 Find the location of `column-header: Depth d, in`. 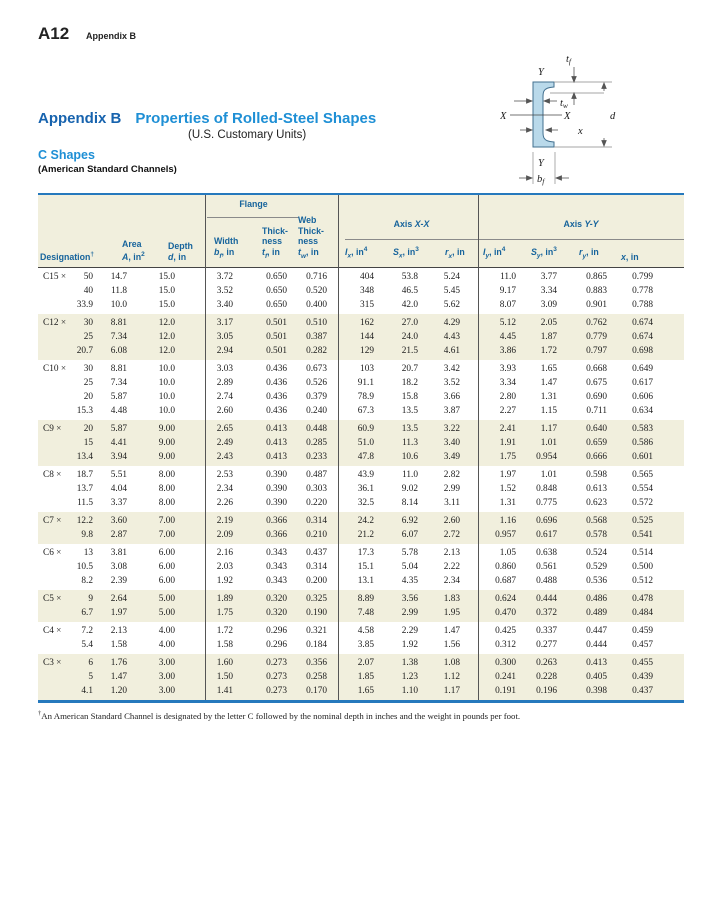

column-header: Depth d, in is located at coordinates (180, 251).